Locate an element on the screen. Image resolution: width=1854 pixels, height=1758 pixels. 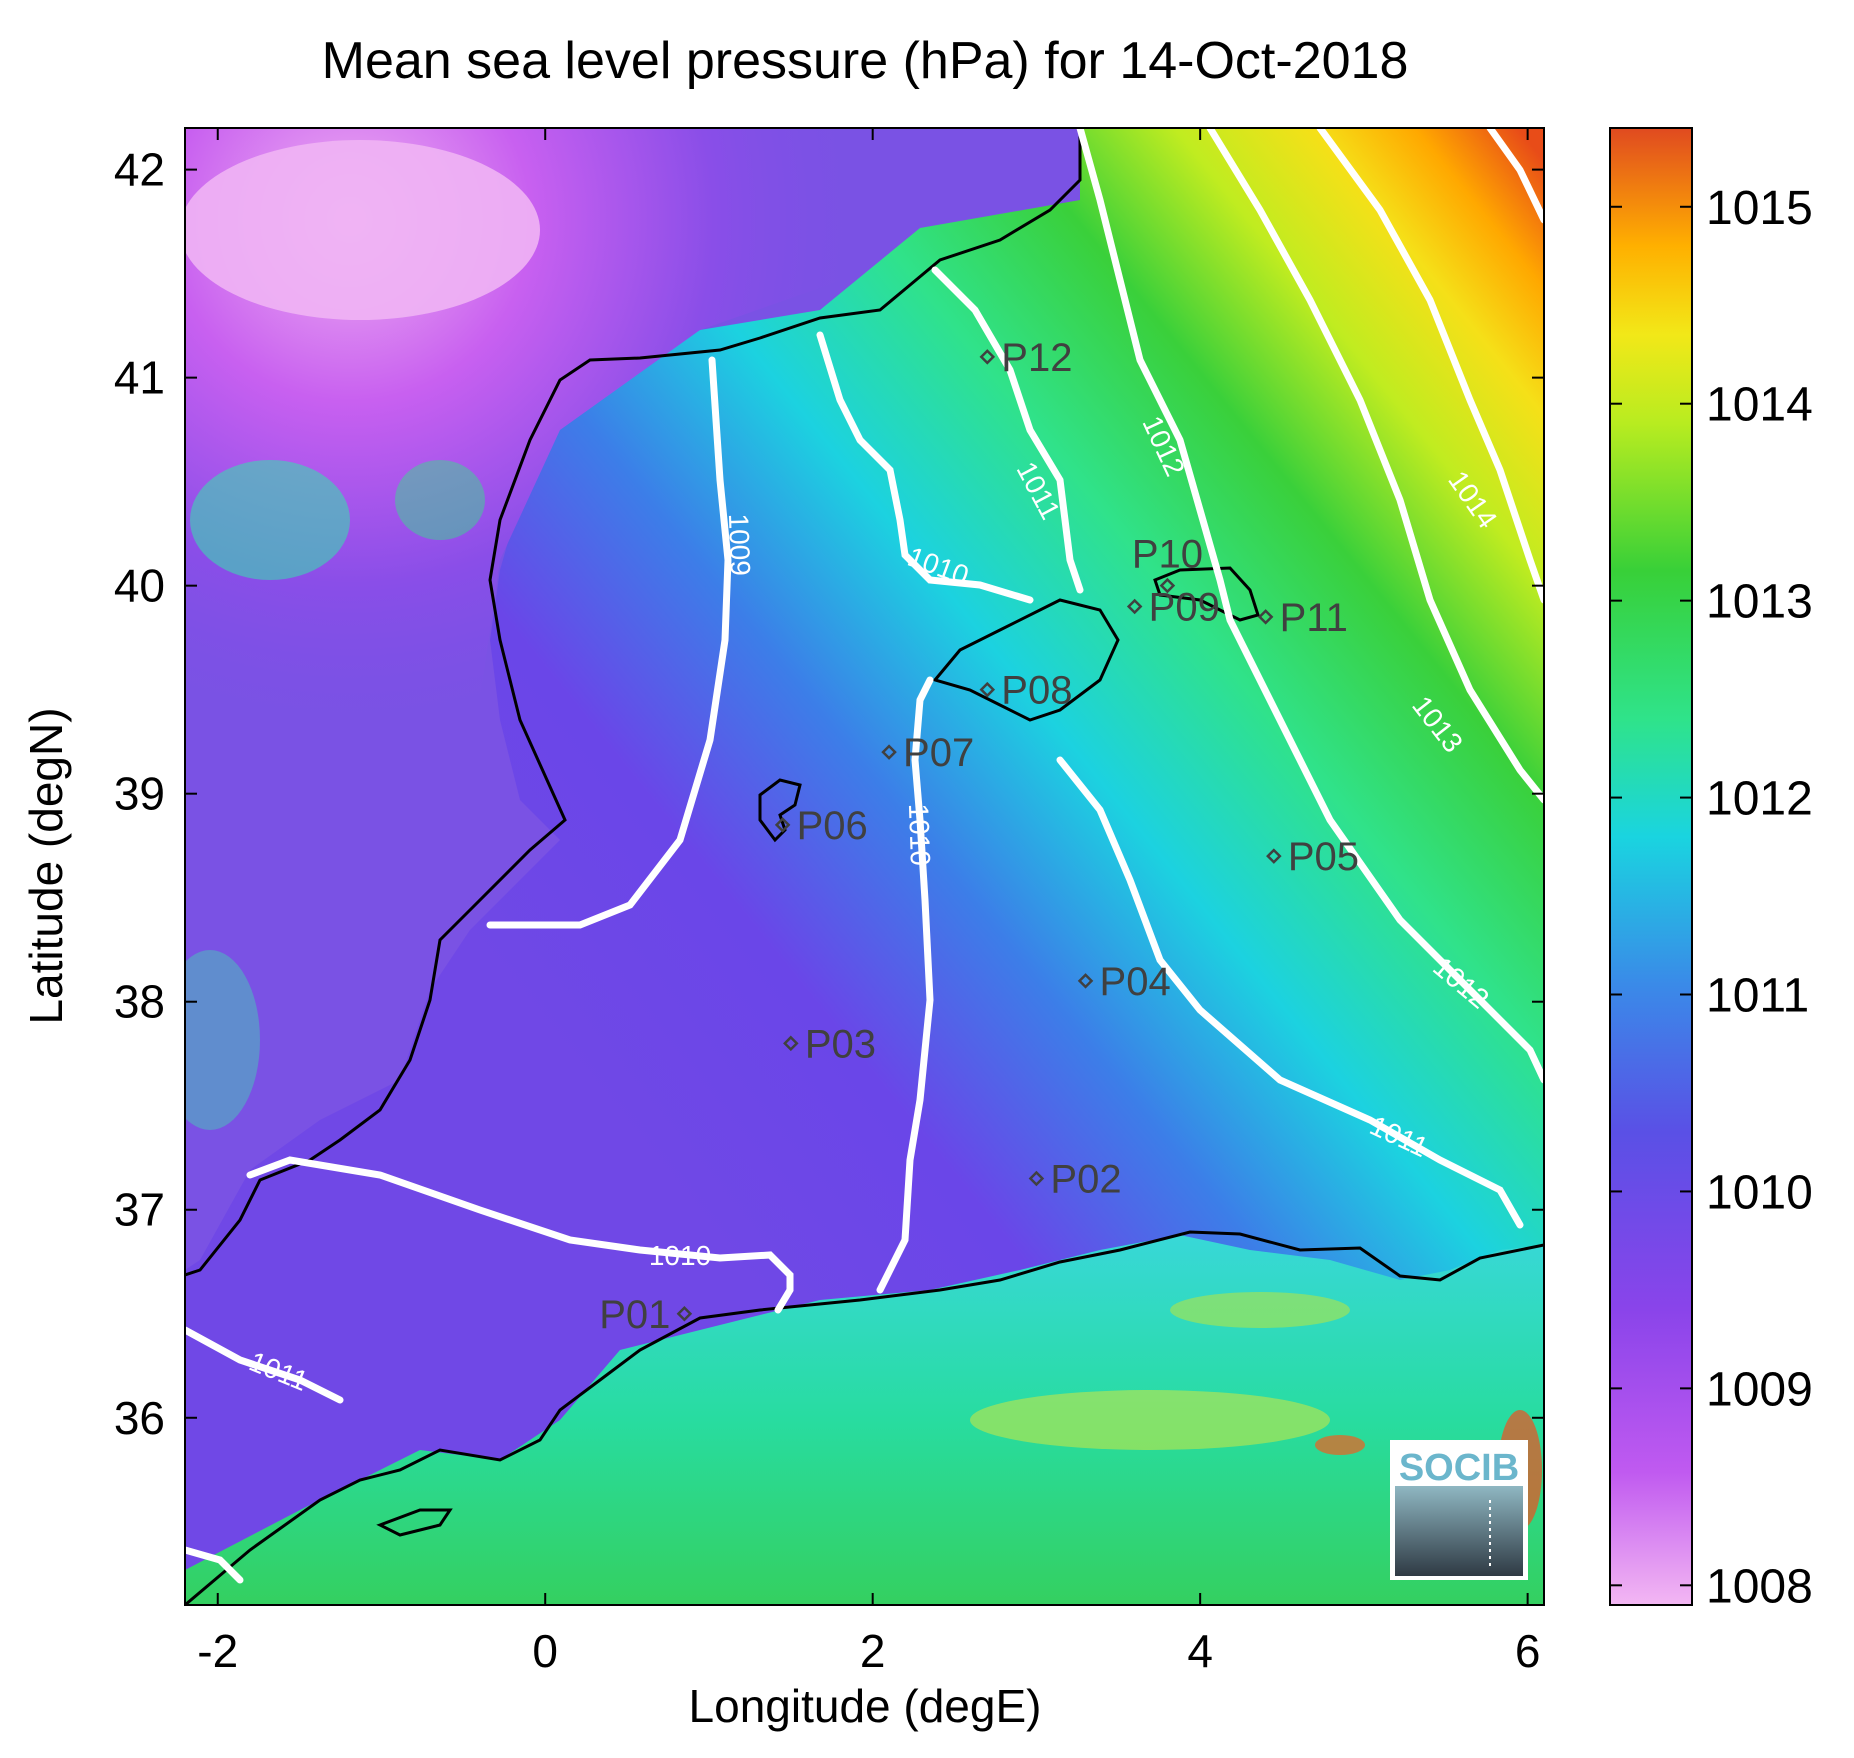
coastline-alboran is located at coordinates (414, 1522).